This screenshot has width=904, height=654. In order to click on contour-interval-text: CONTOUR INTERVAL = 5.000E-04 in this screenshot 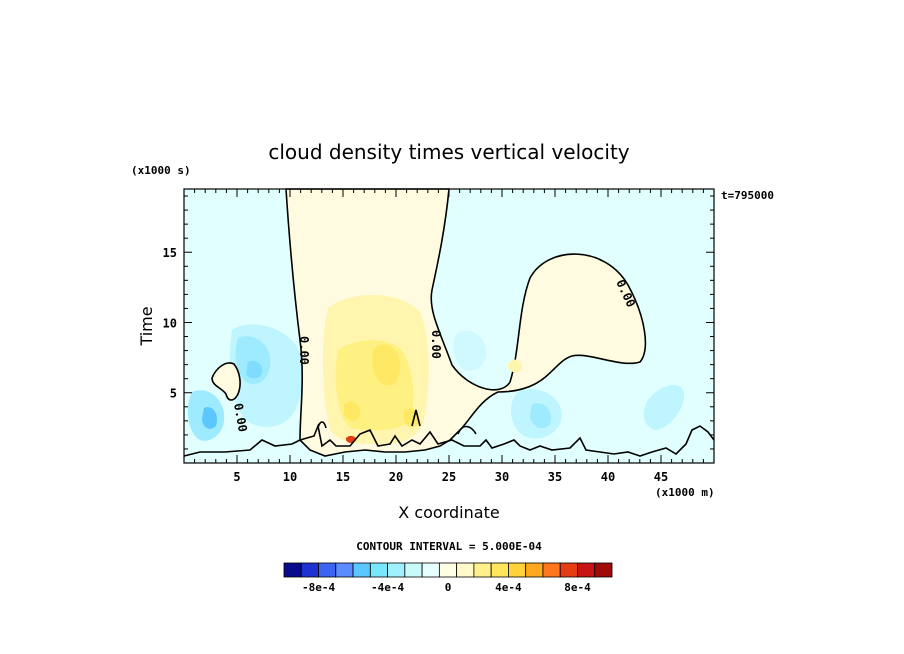, I will do `click(449, 546)`.